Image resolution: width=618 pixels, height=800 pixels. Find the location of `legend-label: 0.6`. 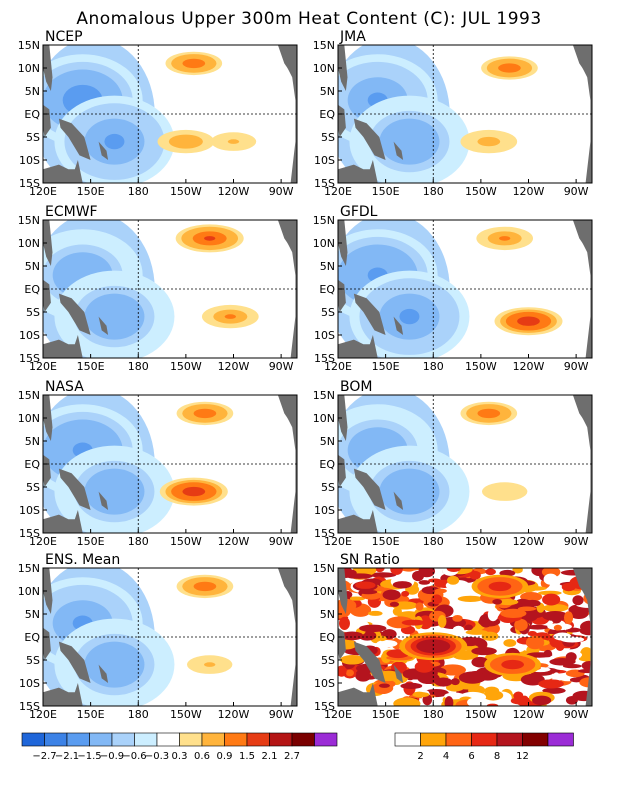

legend-label: 0.6 is located at coordinates (202, 756).